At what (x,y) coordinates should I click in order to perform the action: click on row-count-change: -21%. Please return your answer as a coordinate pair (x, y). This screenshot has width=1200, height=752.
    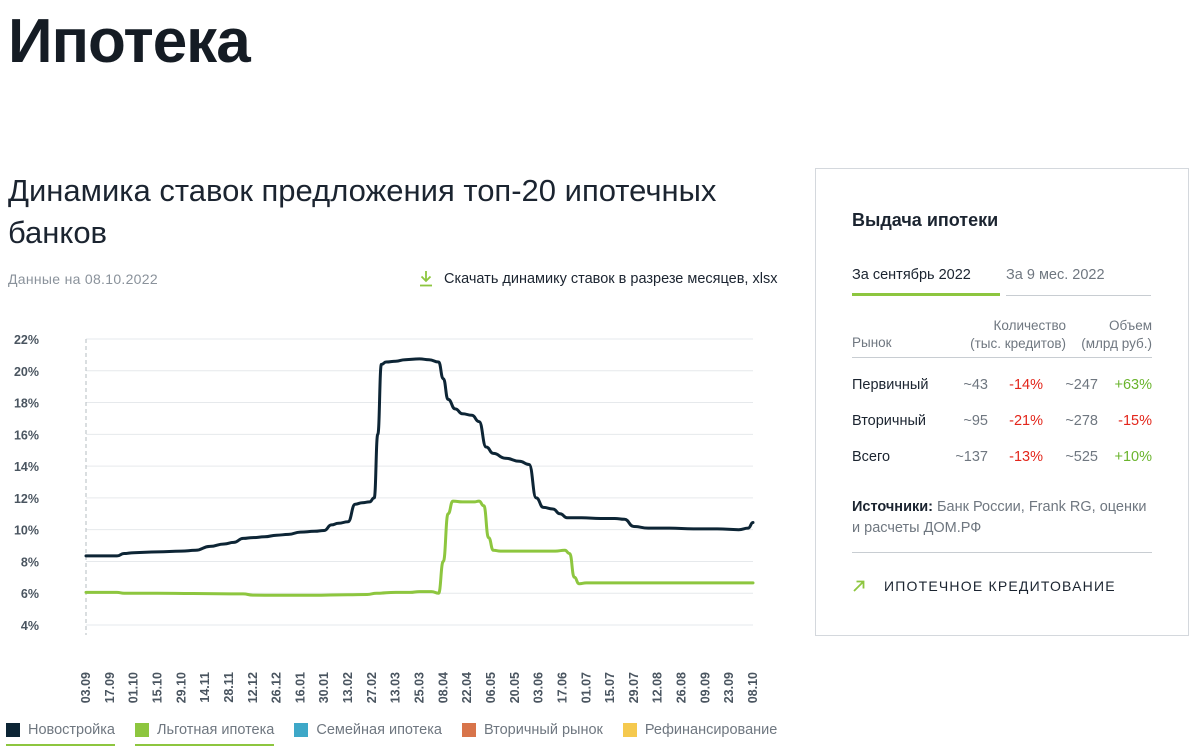
    Looking at the image, I should click on (1026, 421).